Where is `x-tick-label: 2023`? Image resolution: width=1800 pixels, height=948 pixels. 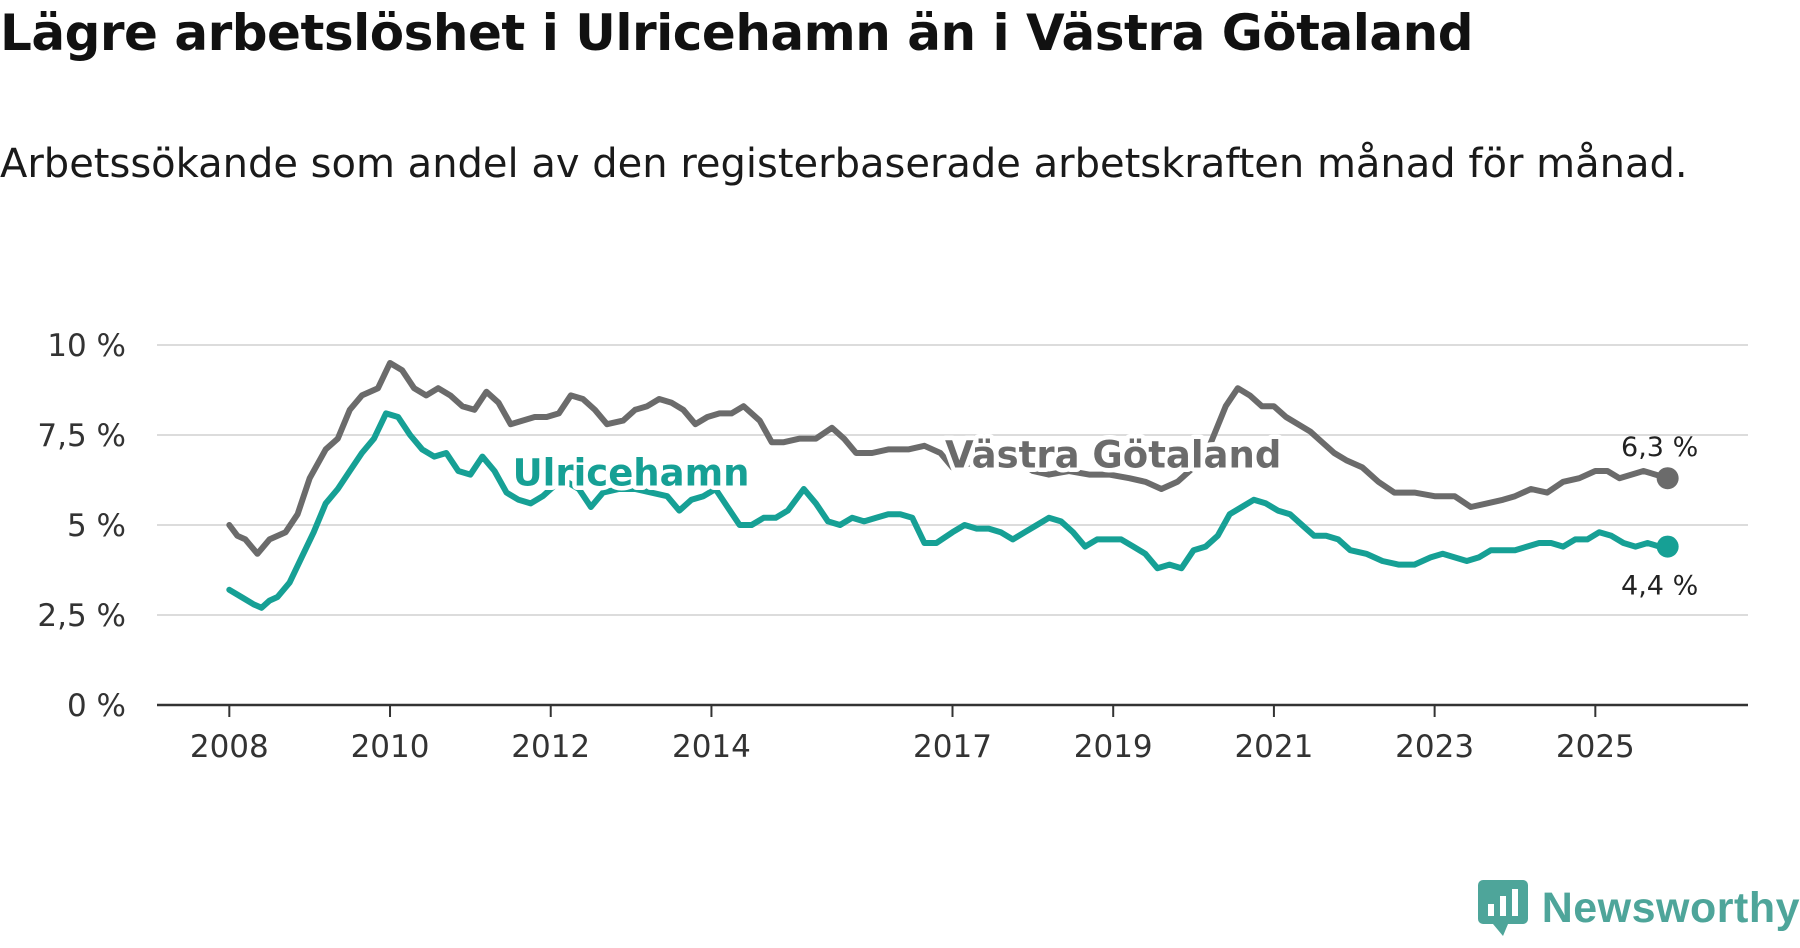 x-tick-label: 2023 is located at coordinates (1434, 747).